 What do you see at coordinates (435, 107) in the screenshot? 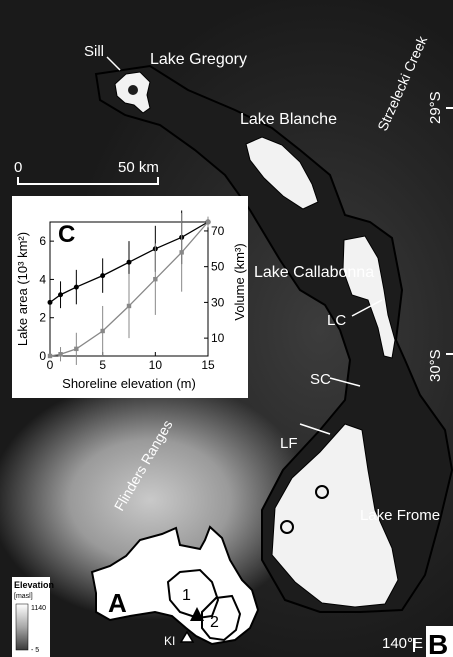
I see `lat-29-label: 29°S` at bounding box center [435, 107].